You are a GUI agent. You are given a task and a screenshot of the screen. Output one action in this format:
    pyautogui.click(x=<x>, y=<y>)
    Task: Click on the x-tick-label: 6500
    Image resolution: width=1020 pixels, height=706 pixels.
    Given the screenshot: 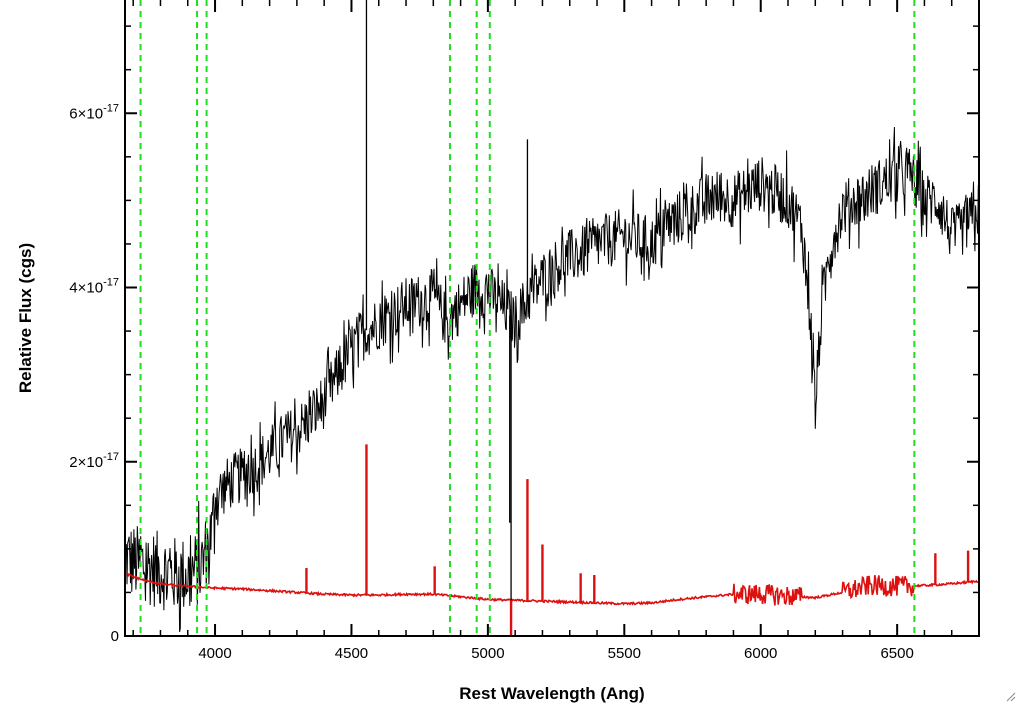 What is the action you would take?
    pyautogui.click(x=896, y=653)
    